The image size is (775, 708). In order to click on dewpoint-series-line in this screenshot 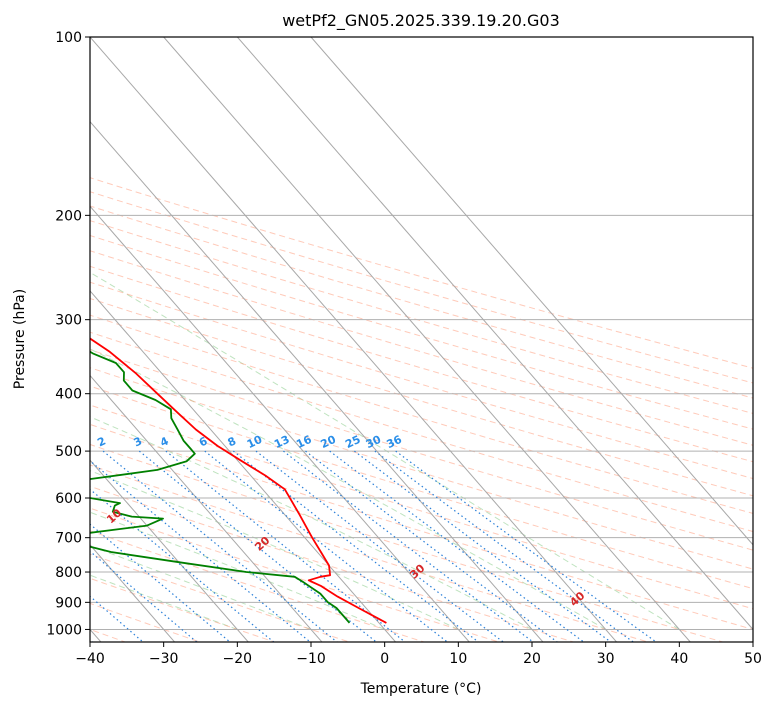, I will do `click(220, 487)`.